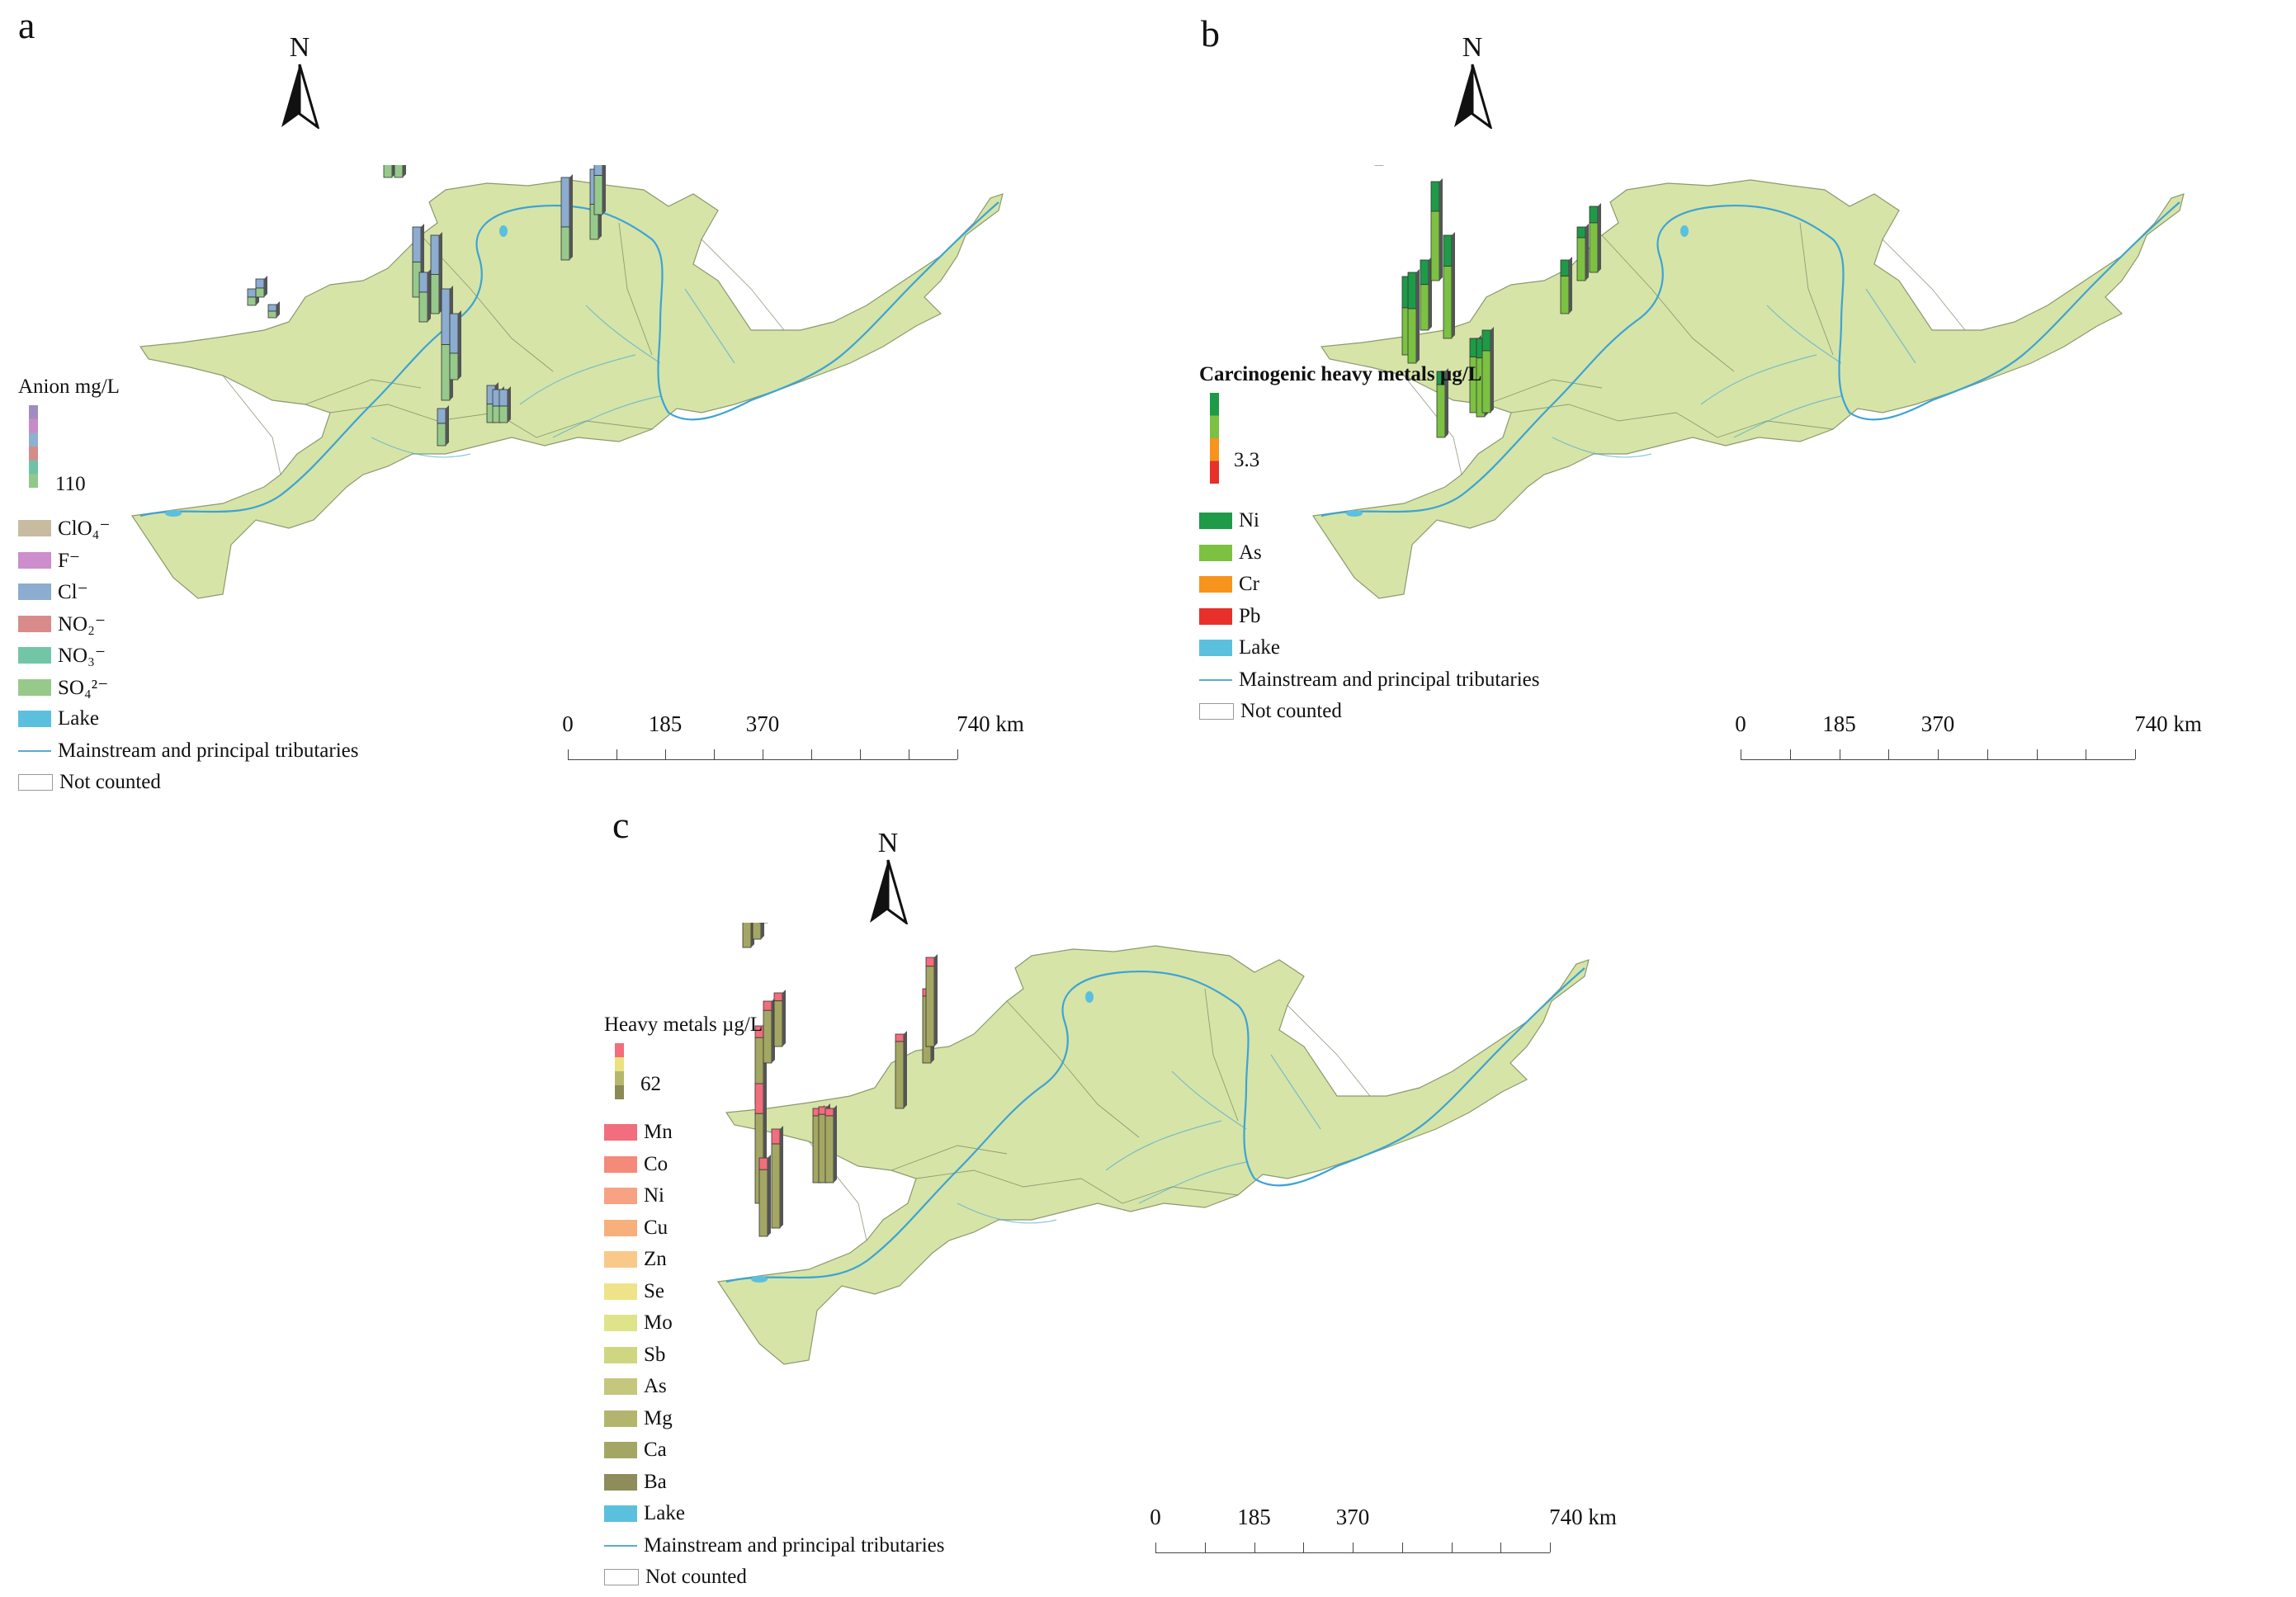 This screenshot has width=2296, height=1597. Describe the element at coordinates (301, 97) in the screenshot. I see `north-arrow-icon` at that location.